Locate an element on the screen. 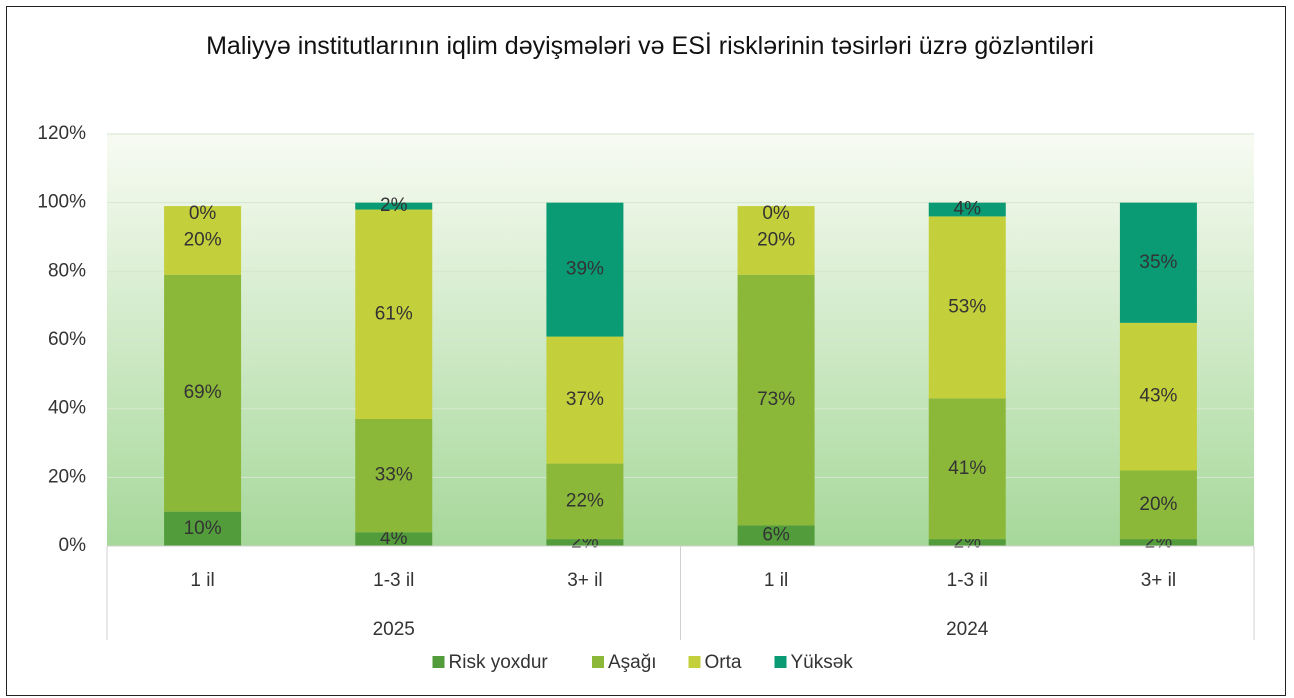 Image resolution: width=1294 pixels, height=698 pixels. y-tick-label: 0% is located at coordinates (73, 545).